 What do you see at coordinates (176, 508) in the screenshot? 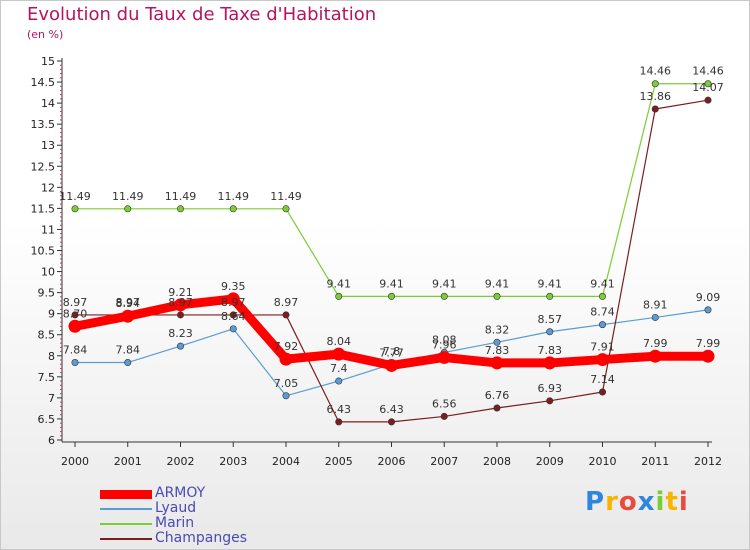
I see `legend-label: Lyaud` at bounding box center [176, 508].